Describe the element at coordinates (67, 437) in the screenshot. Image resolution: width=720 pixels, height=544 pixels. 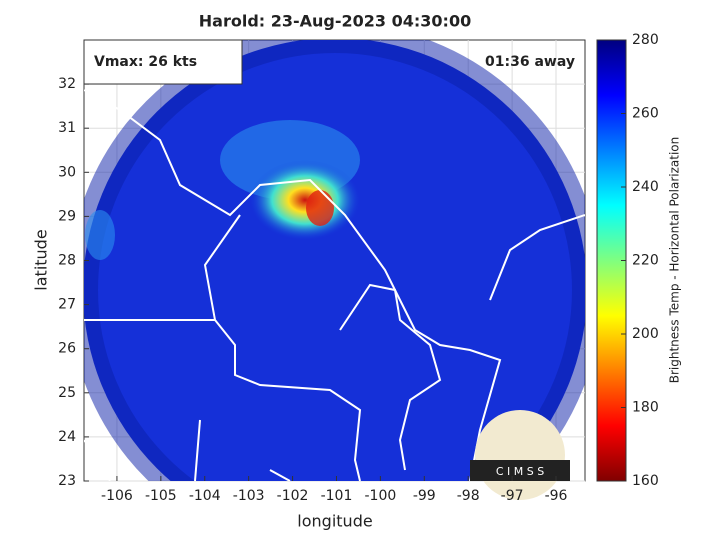
I see `y-tick-label: 24` at that location.